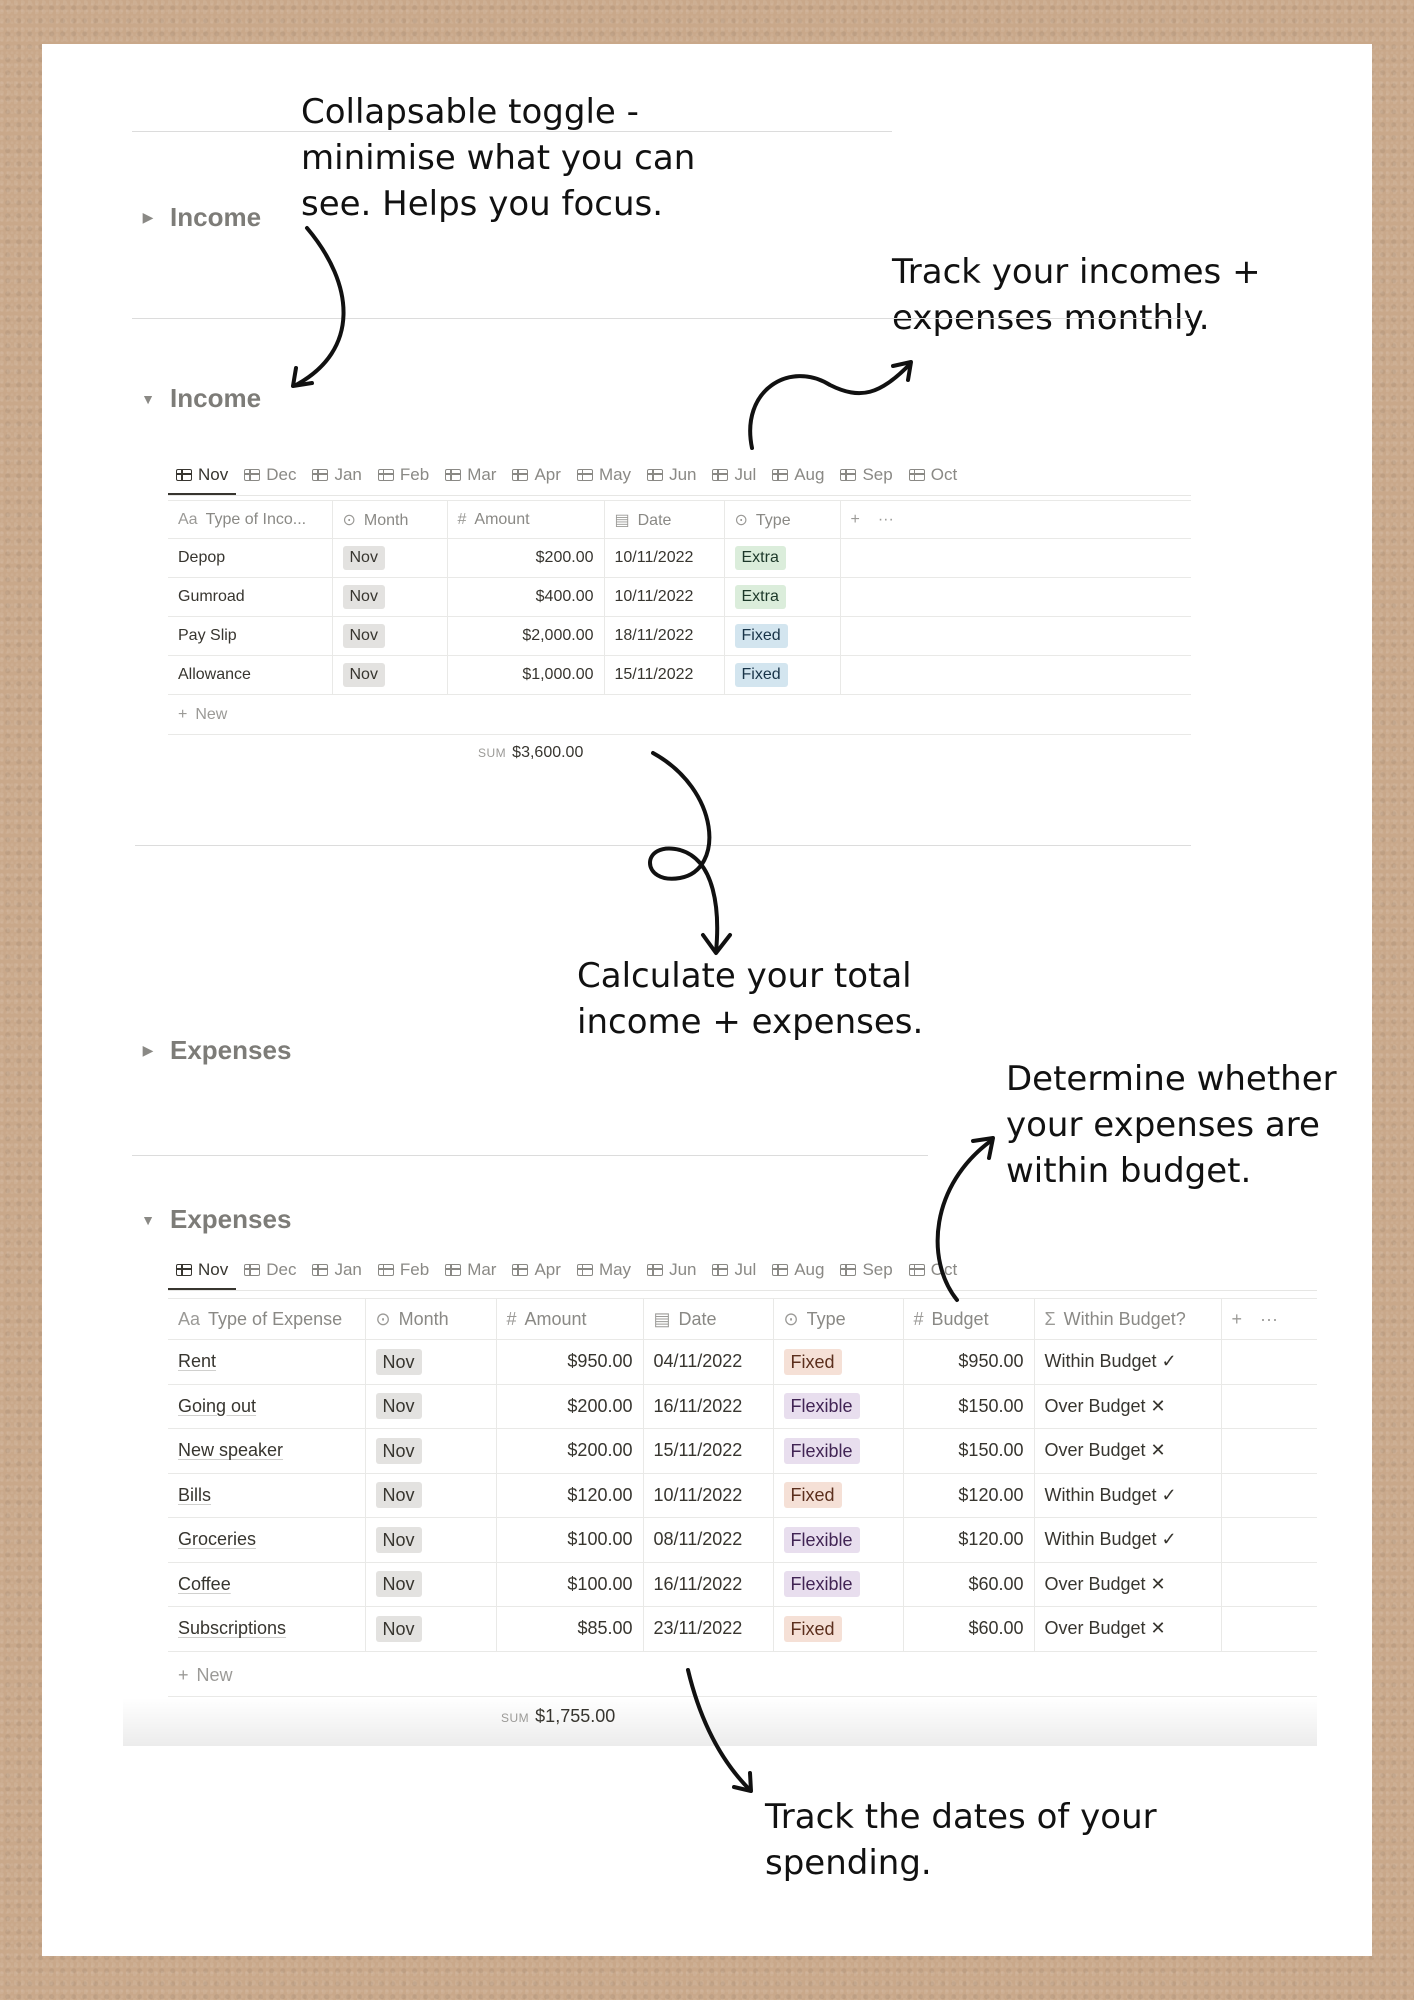 This screenshot has height=2000, width=1414. I want to click on table-row: Allowance Nov $1,000.00 15/11/2022 Fixed, so click(679, 675).